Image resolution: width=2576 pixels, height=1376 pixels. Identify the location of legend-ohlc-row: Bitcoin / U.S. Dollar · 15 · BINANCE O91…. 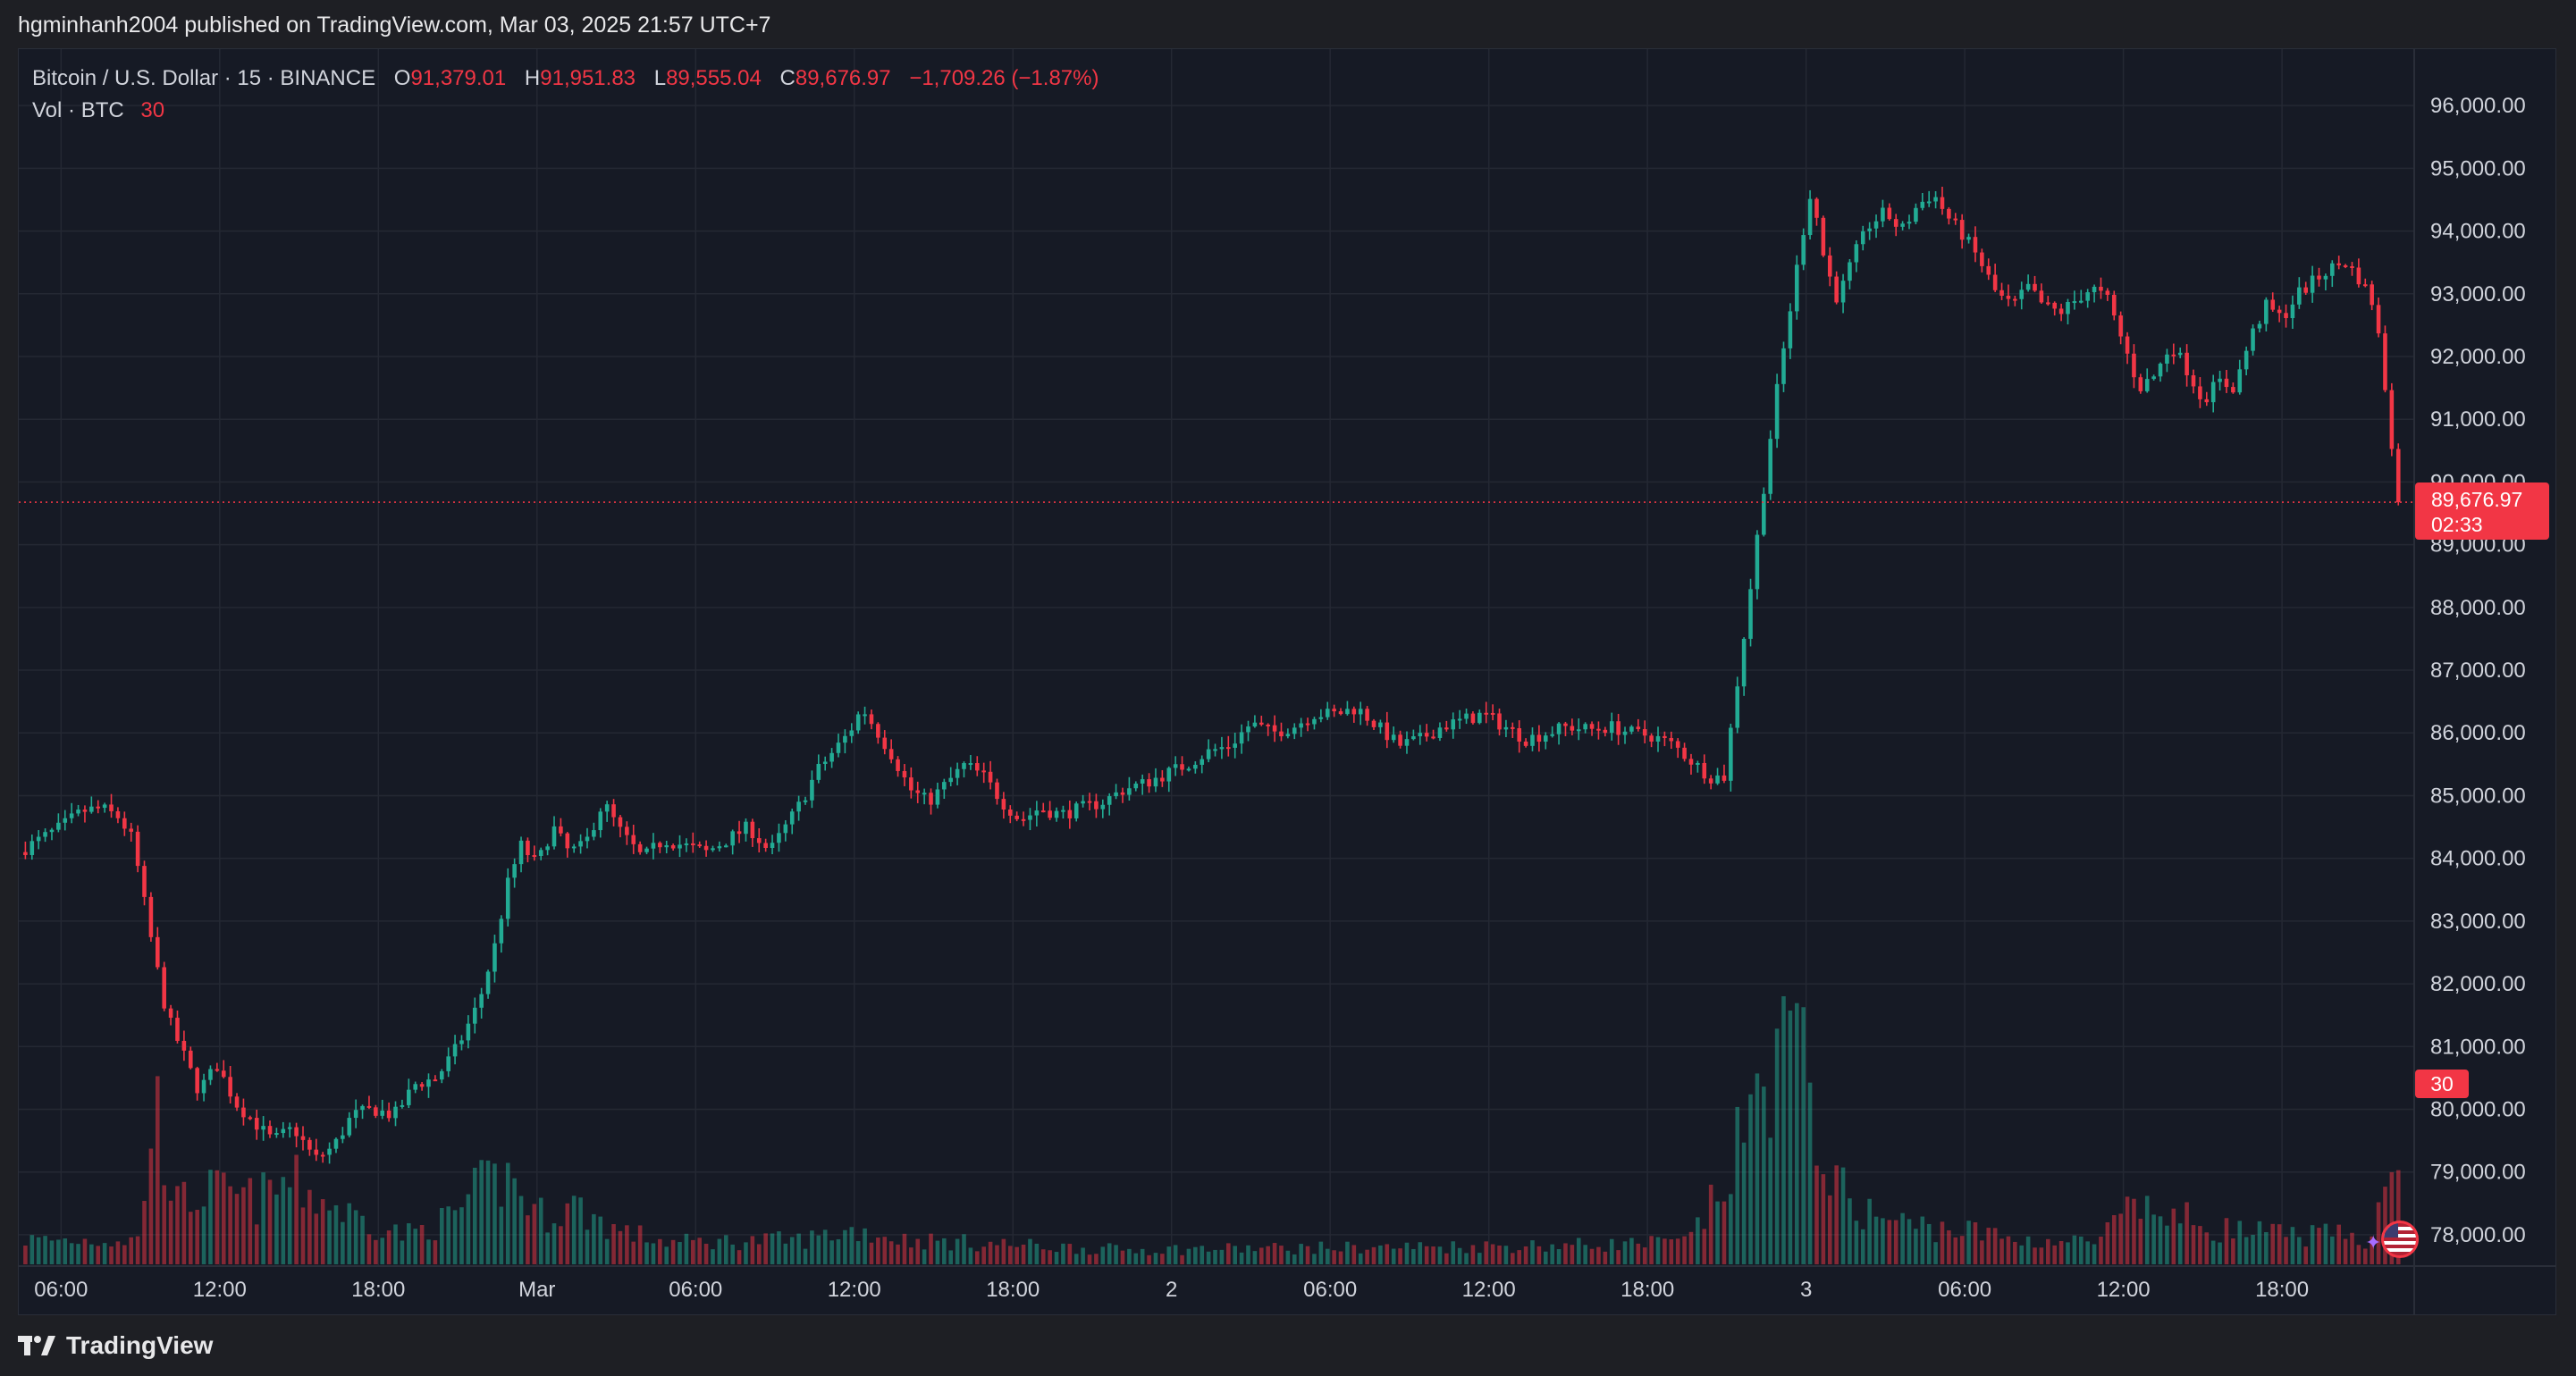
(566, 79).